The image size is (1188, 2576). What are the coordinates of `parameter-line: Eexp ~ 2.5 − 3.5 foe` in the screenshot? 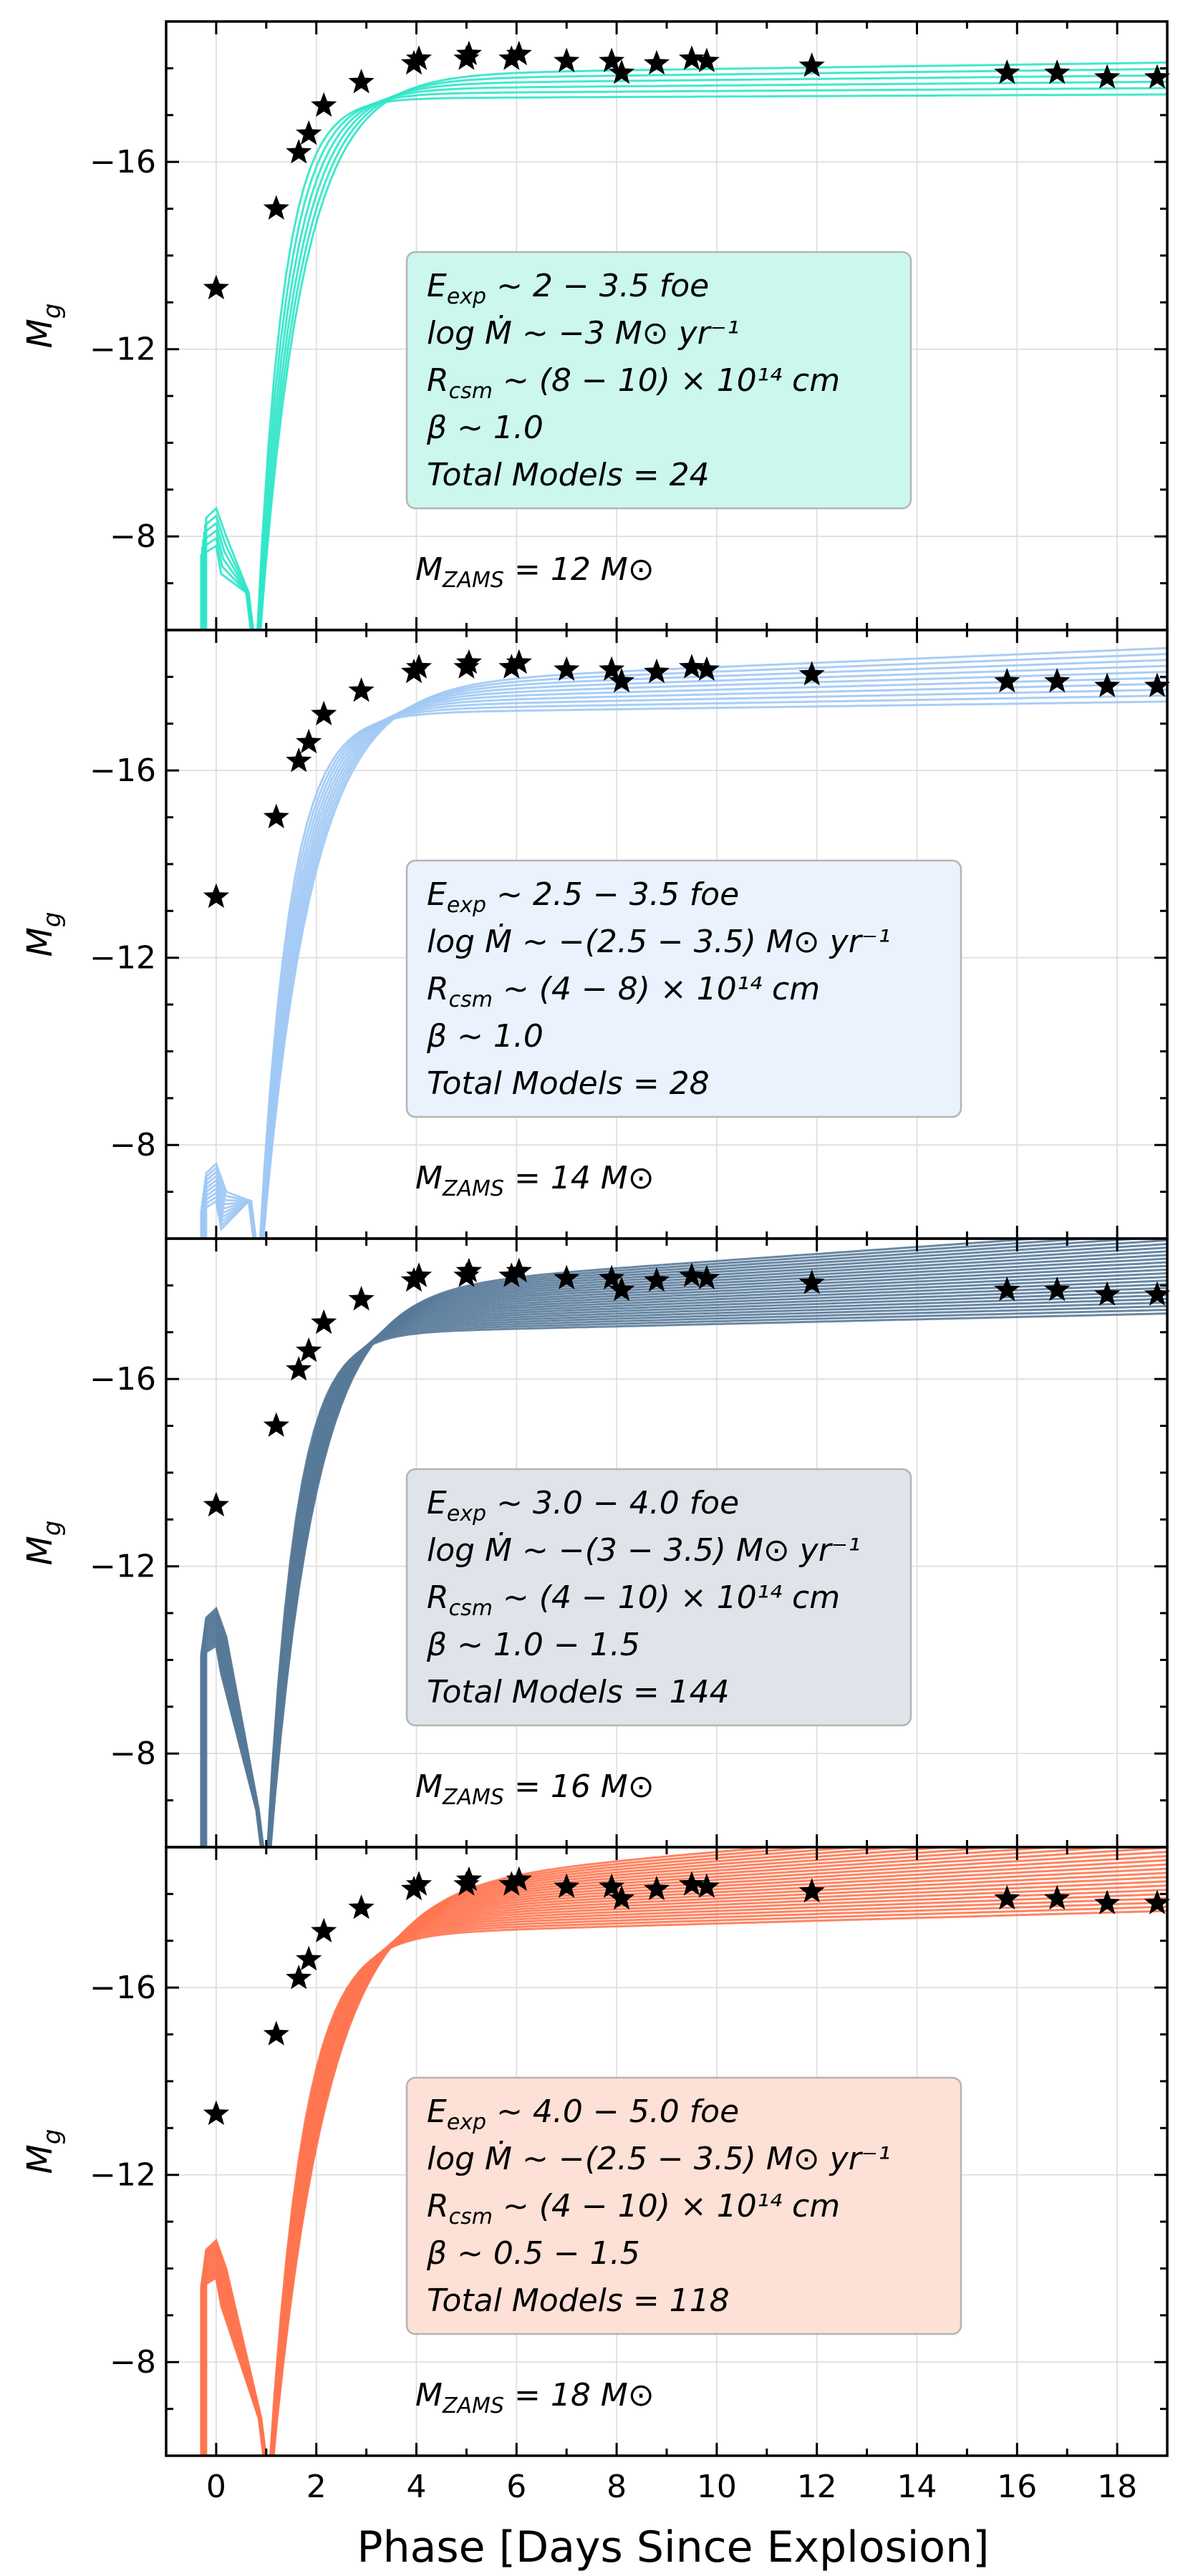 It's located at (583, 897).